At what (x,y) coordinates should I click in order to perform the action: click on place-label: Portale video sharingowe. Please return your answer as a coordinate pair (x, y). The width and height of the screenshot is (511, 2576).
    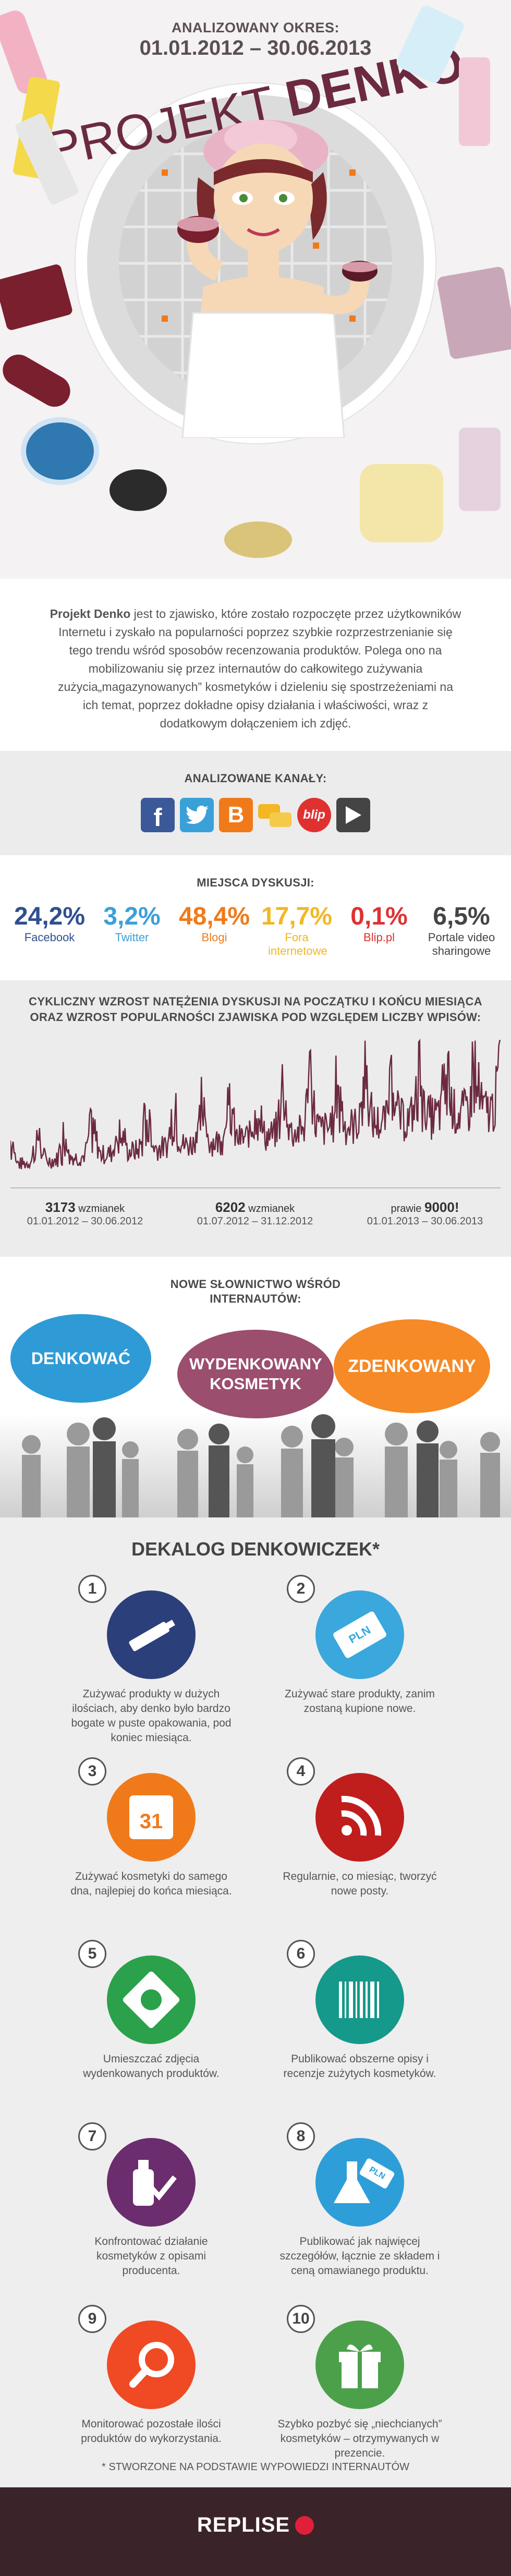
    Looking at the image, I should click on (461, 944).